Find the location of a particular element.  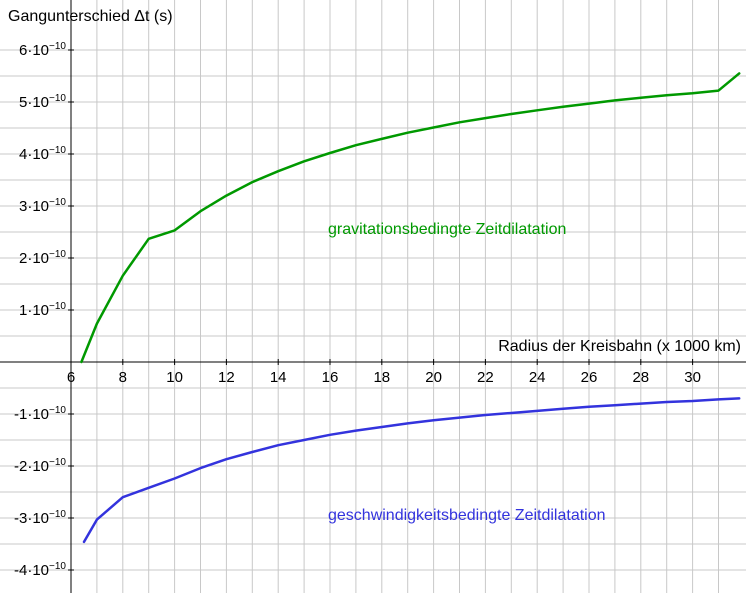

x-tick-label: 28 is located at coordinates (640, 377).